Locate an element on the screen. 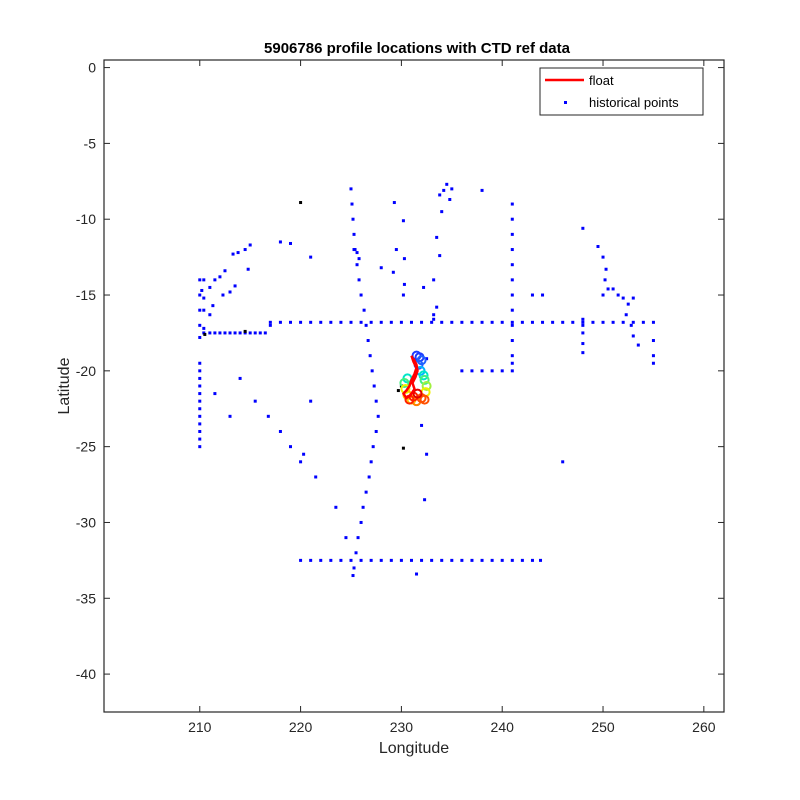 This screenshot has width=800, height=800. x-tick-label: 220 is located at coordinates (301, 727).